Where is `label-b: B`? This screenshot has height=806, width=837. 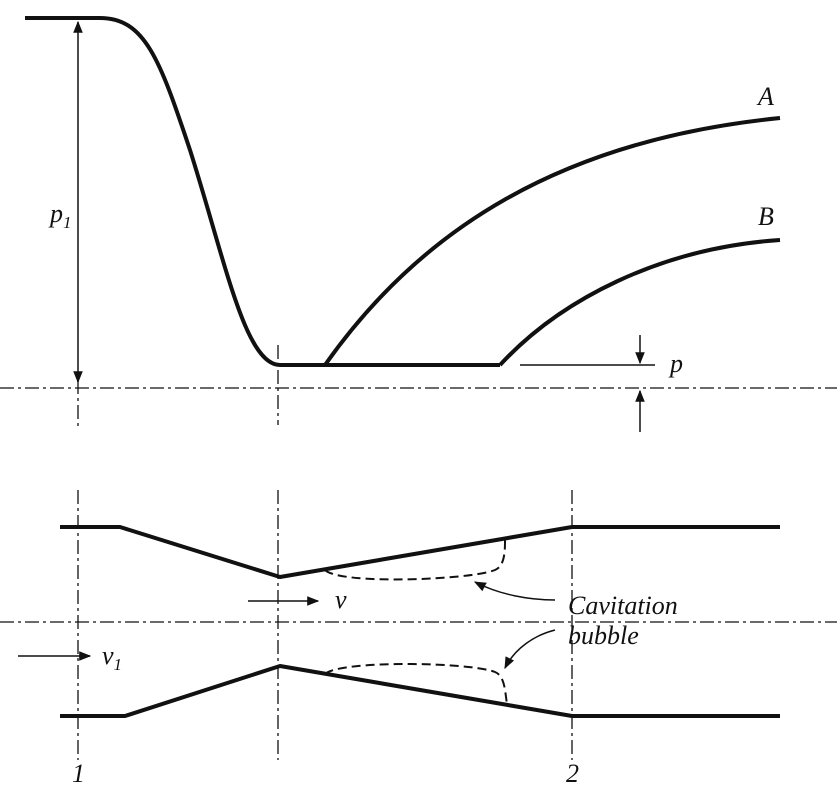
label-b: B is located at coordinates (766, 216).